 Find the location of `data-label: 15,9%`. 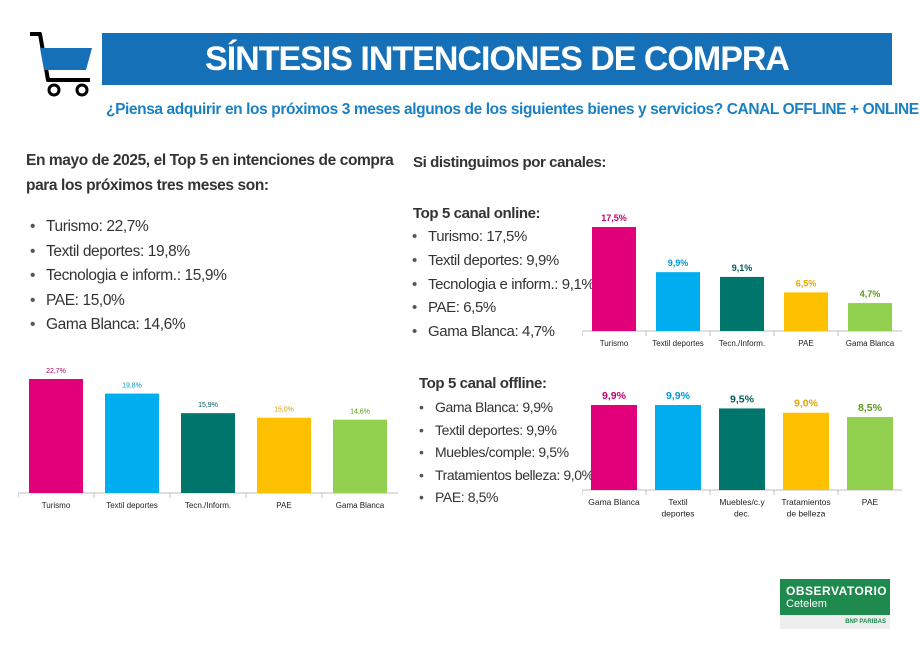

data-label: 15,9% is located at coordinates (208, 405).